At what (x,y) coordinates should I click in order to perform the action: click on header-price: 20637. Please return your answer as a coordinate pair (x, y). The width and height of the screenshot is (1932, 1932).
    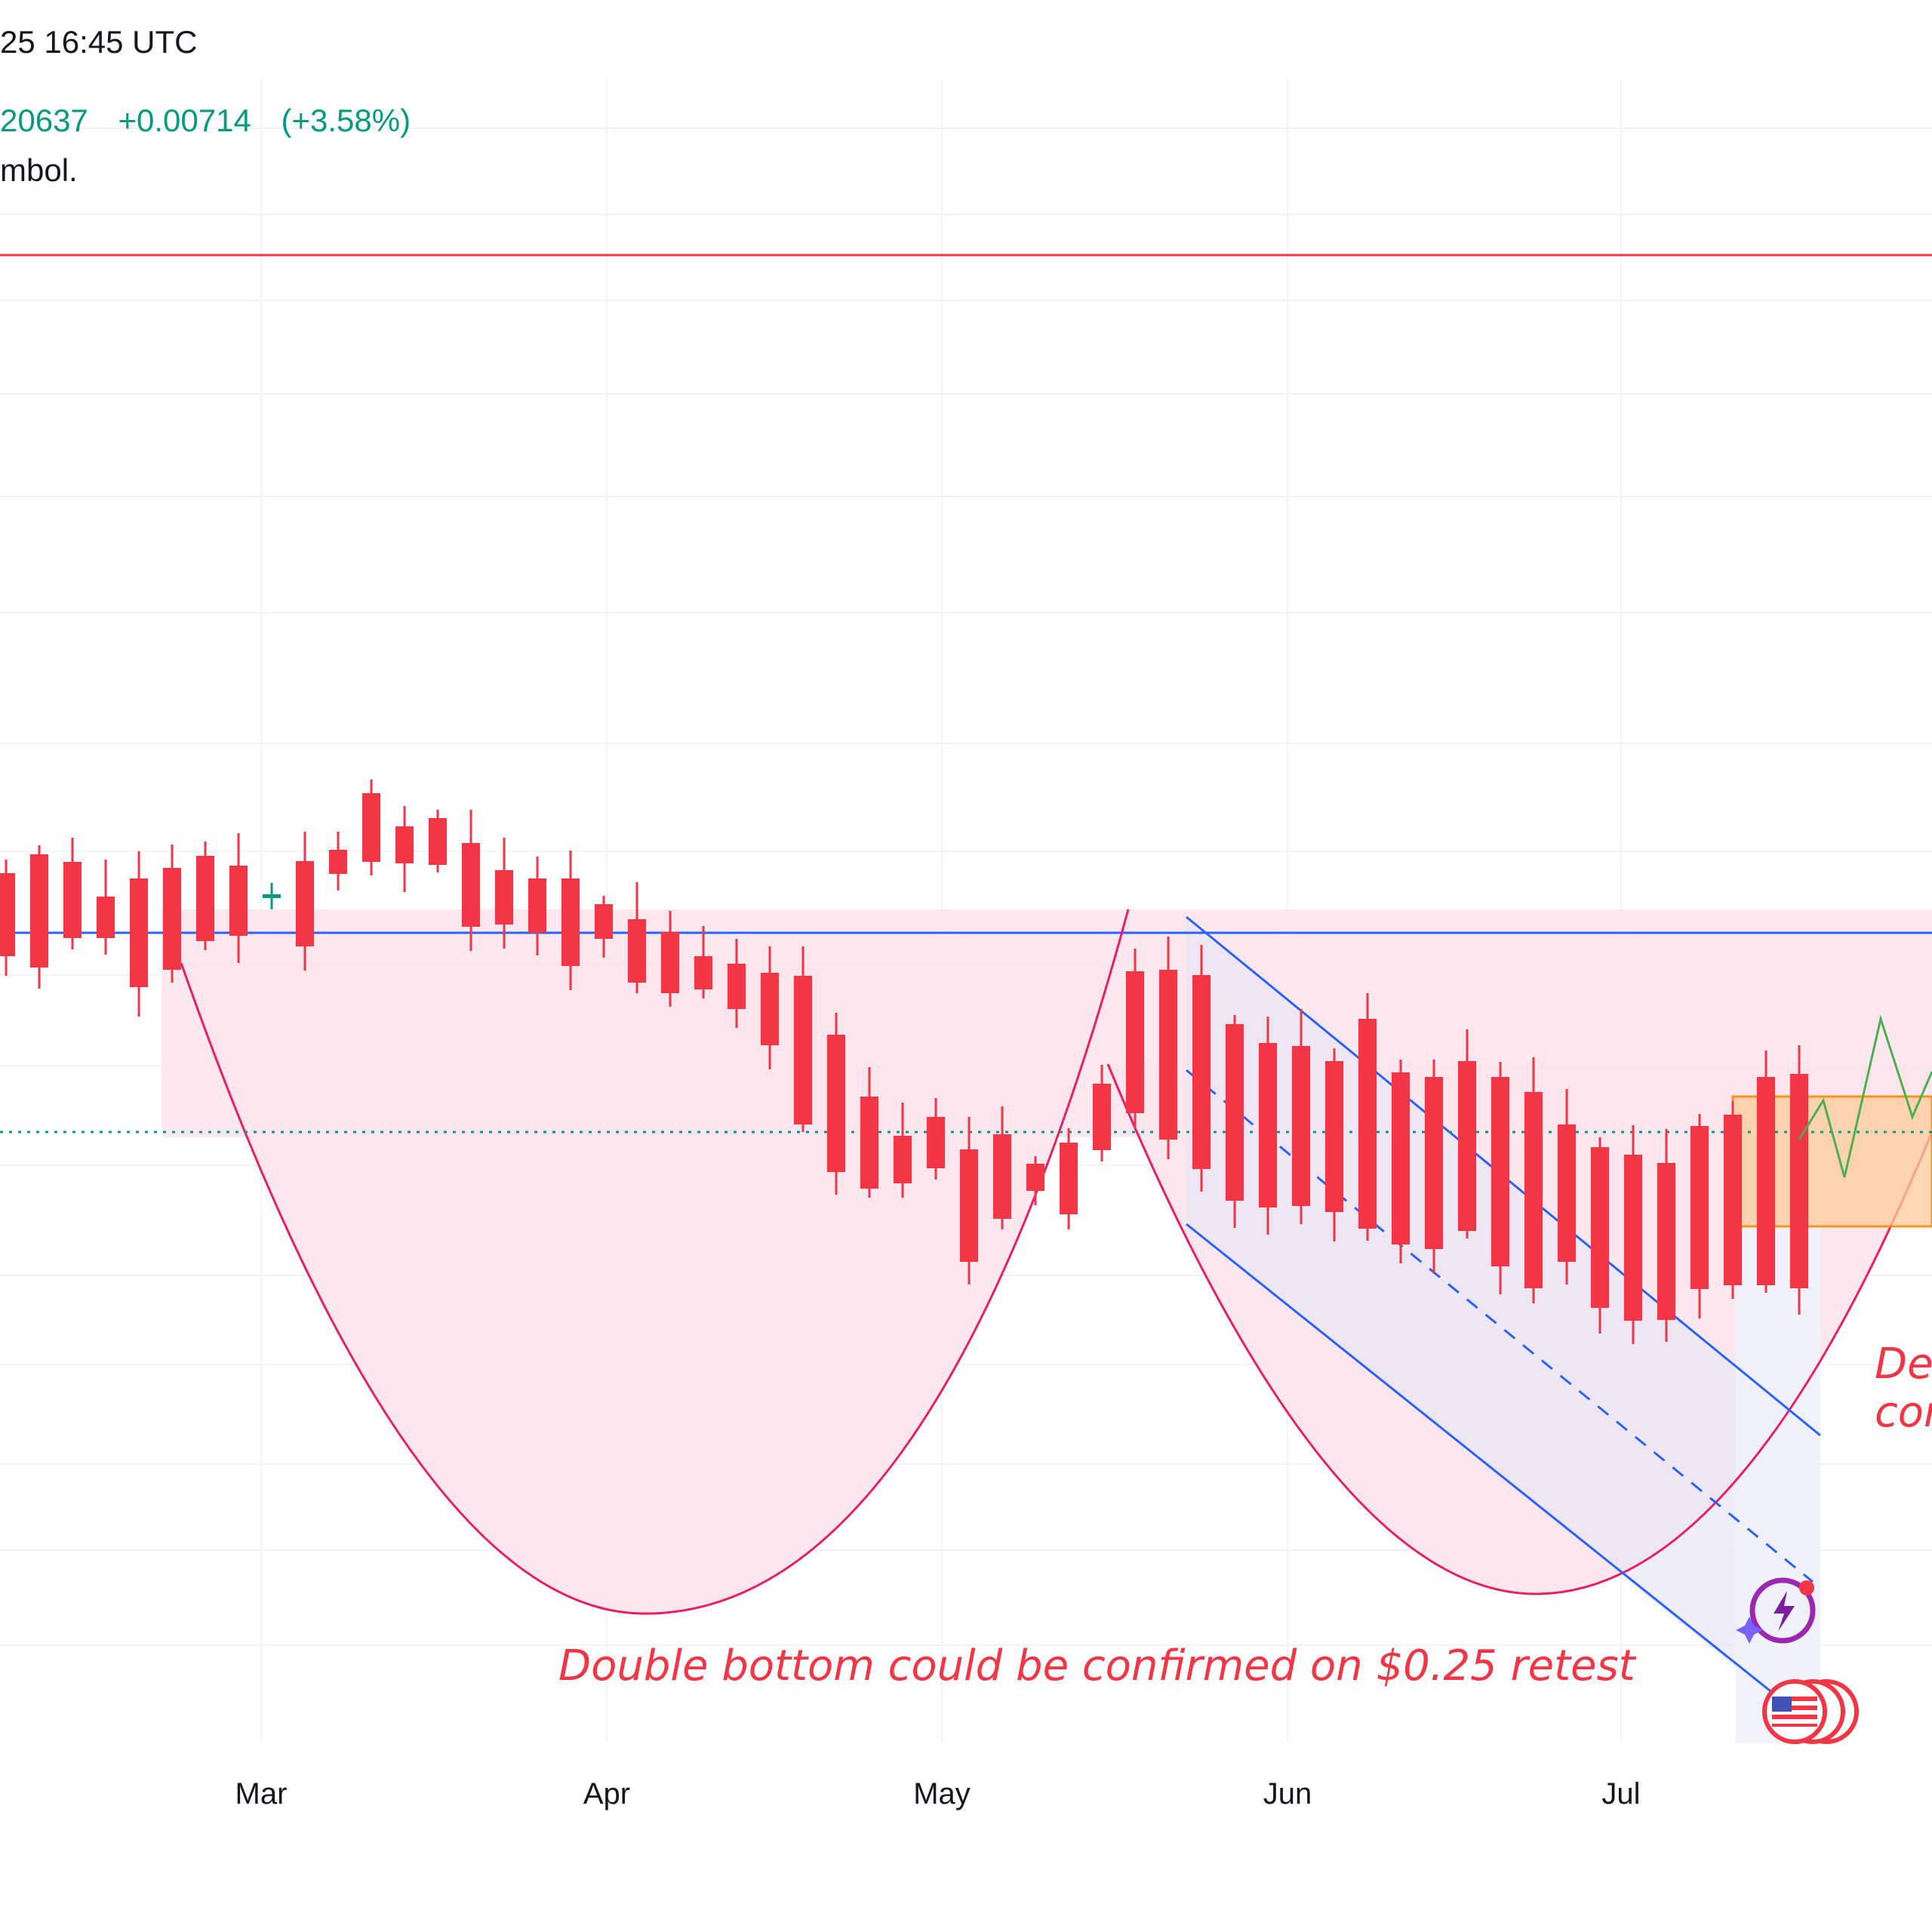
    Looking at the image, I should click on (44, 120).